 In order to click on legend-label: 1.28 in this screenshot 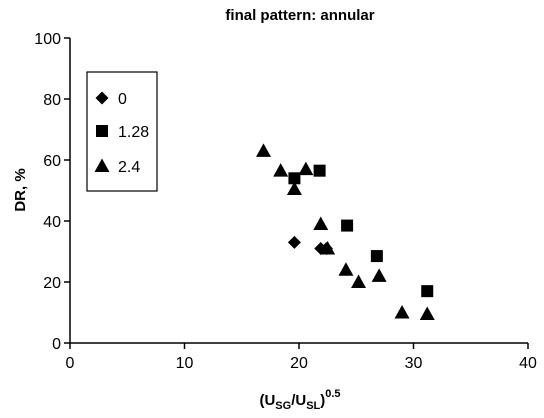, I will do `click(133, 132)`.